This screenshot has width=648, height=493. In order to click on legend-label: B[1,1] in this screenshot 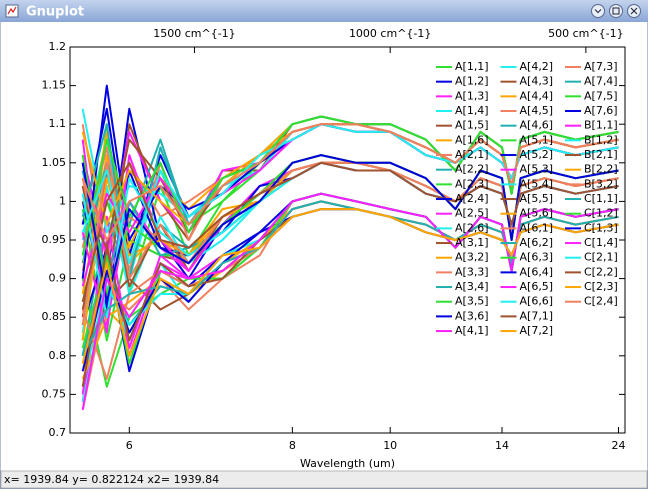, I will do `click(601, 125)`.